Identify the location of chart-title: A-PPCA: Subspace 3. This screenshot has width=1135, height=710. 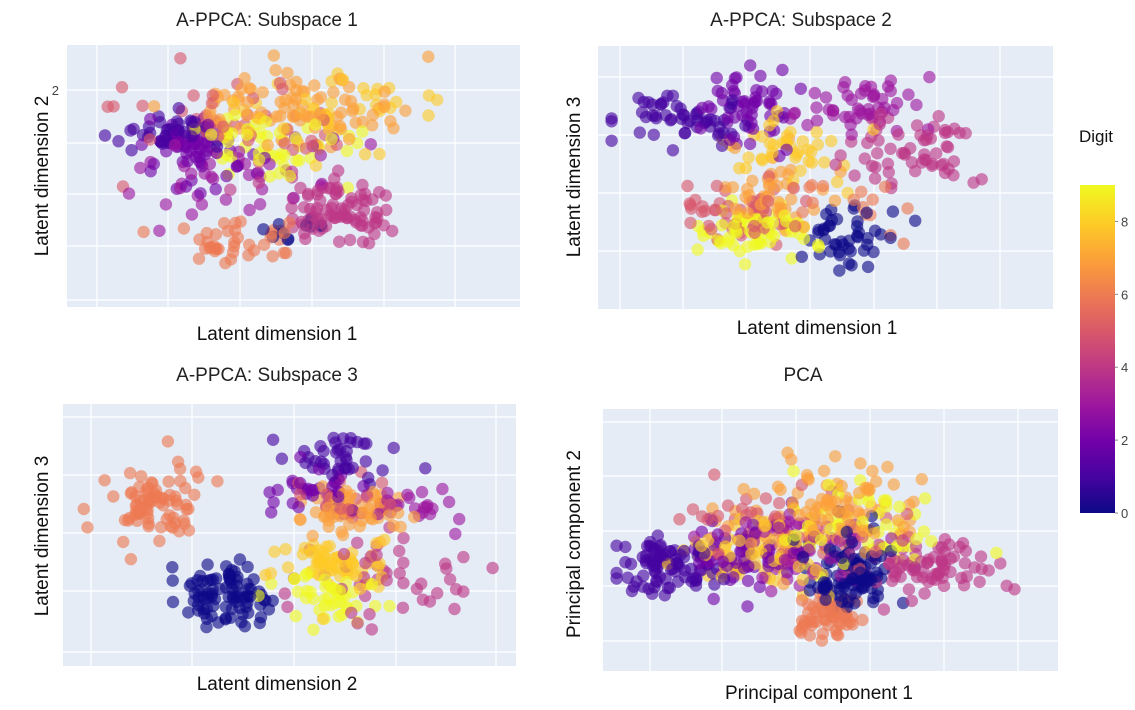
(267, 375).